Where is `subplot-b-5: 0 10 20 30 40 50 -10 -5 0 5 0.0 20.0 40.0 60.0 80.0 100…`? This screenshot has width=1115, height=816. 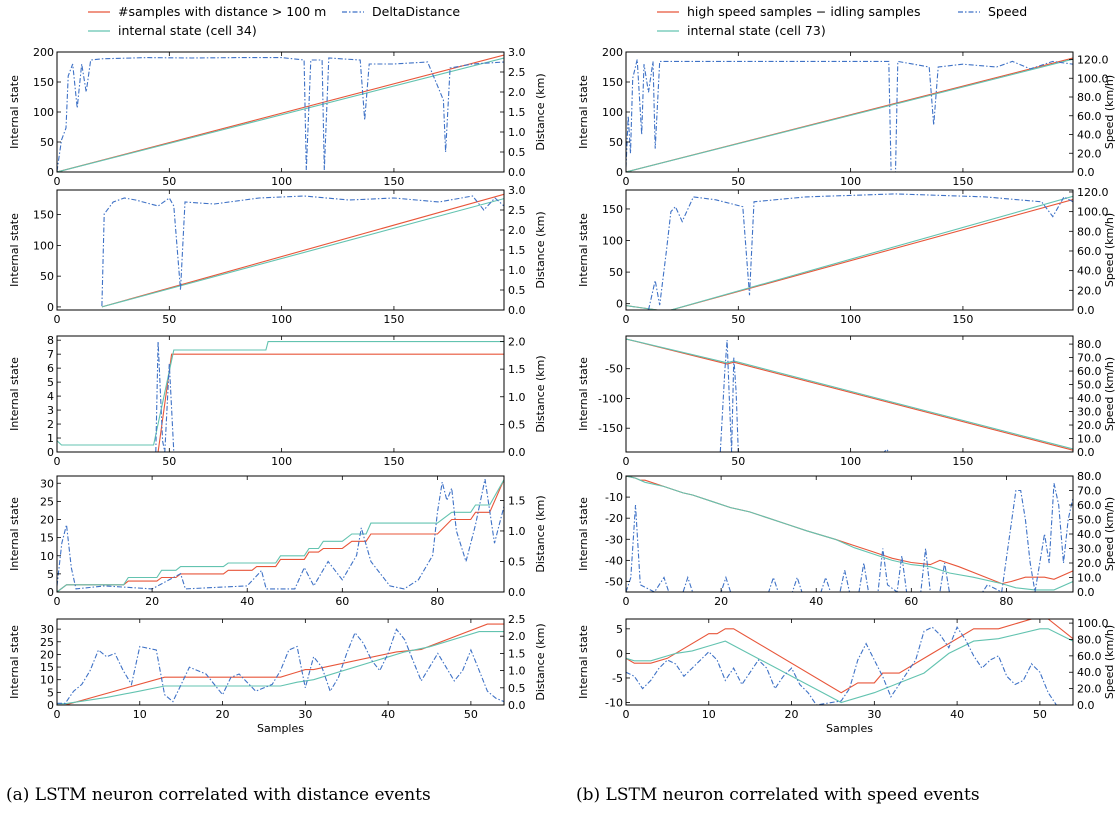
subplot-b-5: 0 10 20 30 40 50 -10 -5 0 5 0.0 20.0 40.0 60.0 80.0 100… is located at coordinates (846, 676).